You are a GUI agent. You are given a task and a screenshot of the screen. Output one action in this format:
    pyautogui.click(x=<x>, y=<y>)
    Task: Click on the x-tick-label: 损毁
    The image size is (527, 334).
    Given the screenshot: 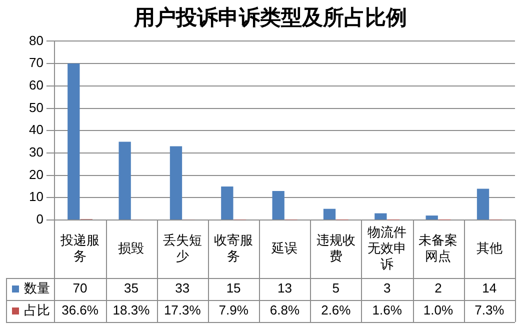 What is the action you would take?
    pyautogui.click(x=131, y=248)
    